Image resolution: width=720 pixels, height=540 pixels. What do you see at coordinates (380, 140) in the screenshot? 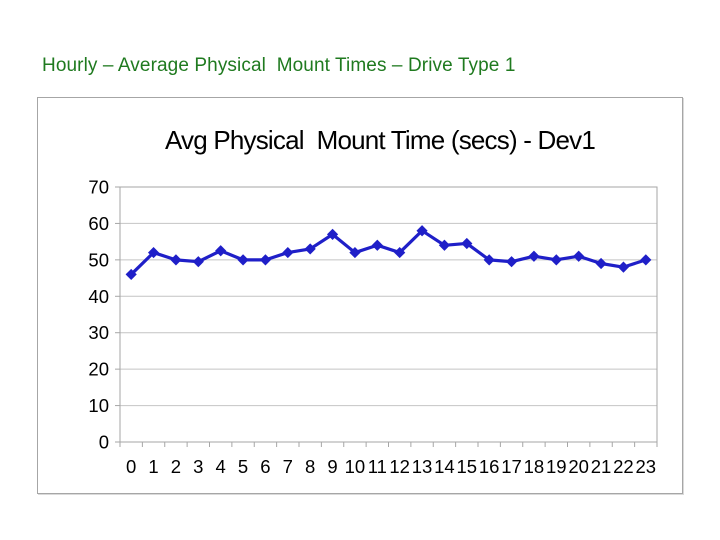
I see `chart-title: Avg Physical Mount Time (secs) - Dev1` at bounding box center [380, 140].